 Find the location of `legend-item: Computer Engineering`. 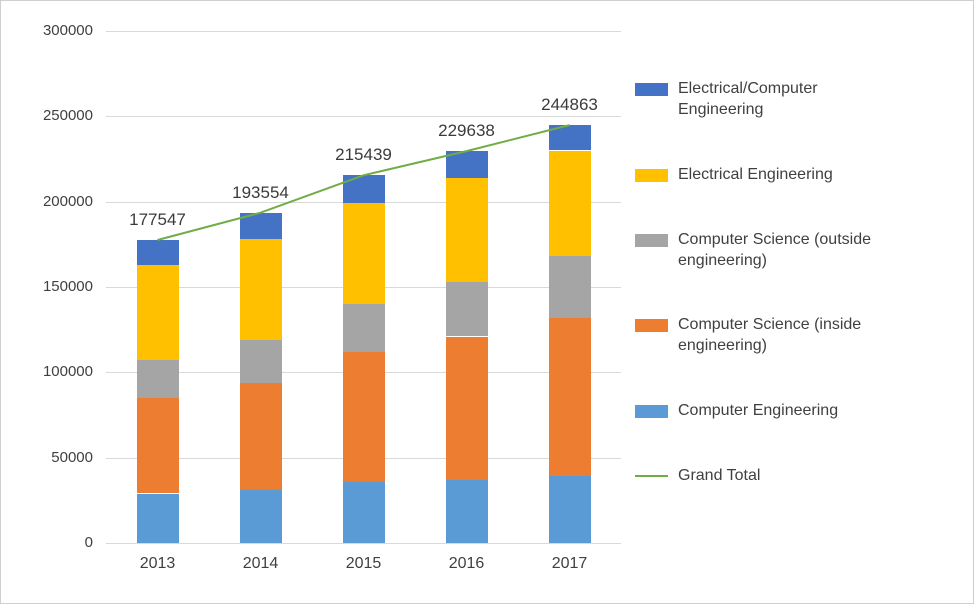

legend-item: Computer Engineering is located at coordinates (797, 411).